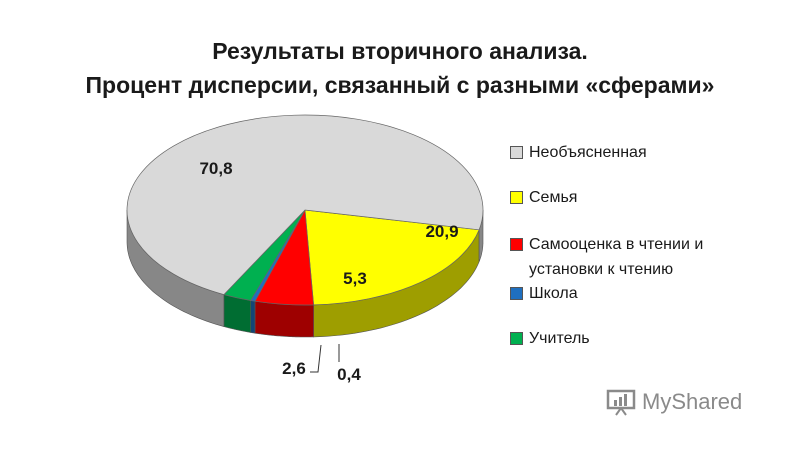 This screenshot has width=800, height=450. What do you see at coordinates (644, 197) in the screenshot?
I see `legend-item-family: Семья` at bounding box center [644, 197].